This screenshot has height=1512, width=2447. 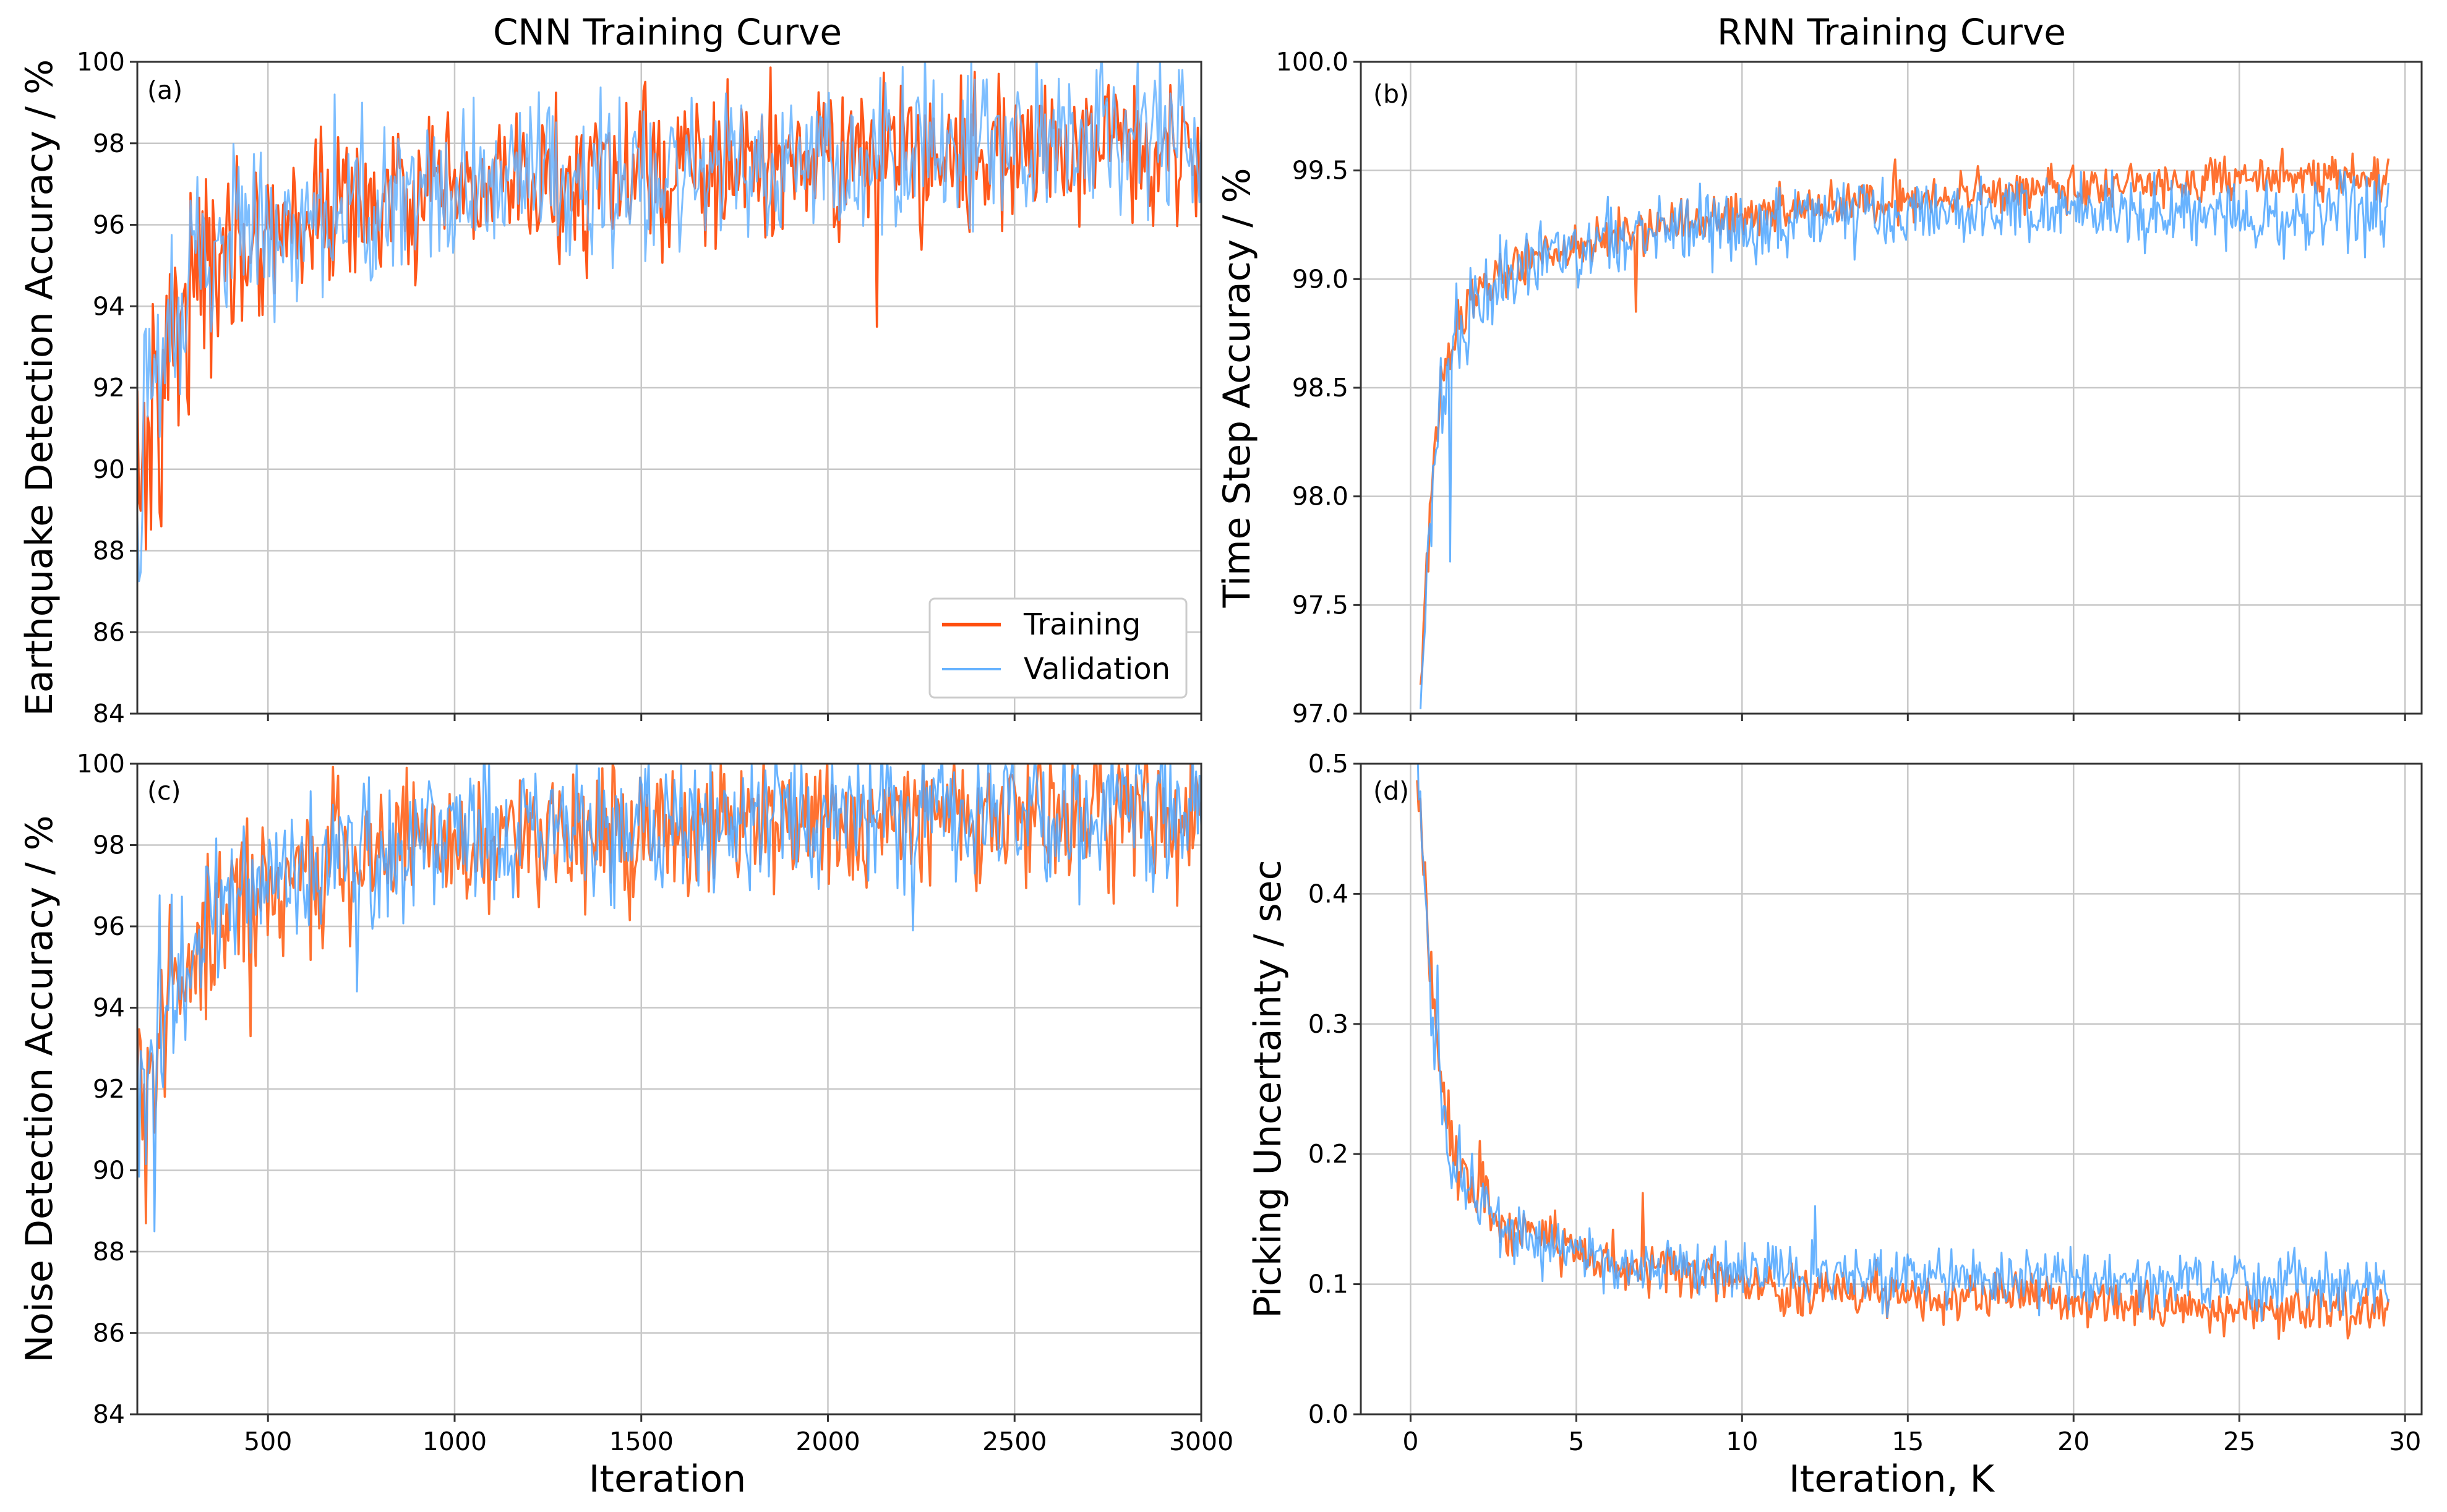 I want to click on x-tick-label: 1000, so click(x=454, y=1441).